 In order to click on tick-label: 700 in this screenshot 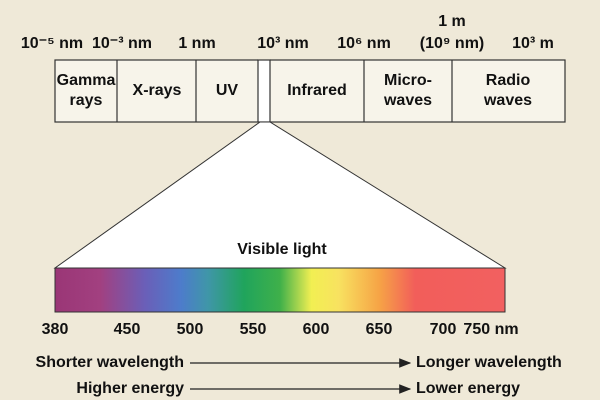, I will do `click(443, 329)`.